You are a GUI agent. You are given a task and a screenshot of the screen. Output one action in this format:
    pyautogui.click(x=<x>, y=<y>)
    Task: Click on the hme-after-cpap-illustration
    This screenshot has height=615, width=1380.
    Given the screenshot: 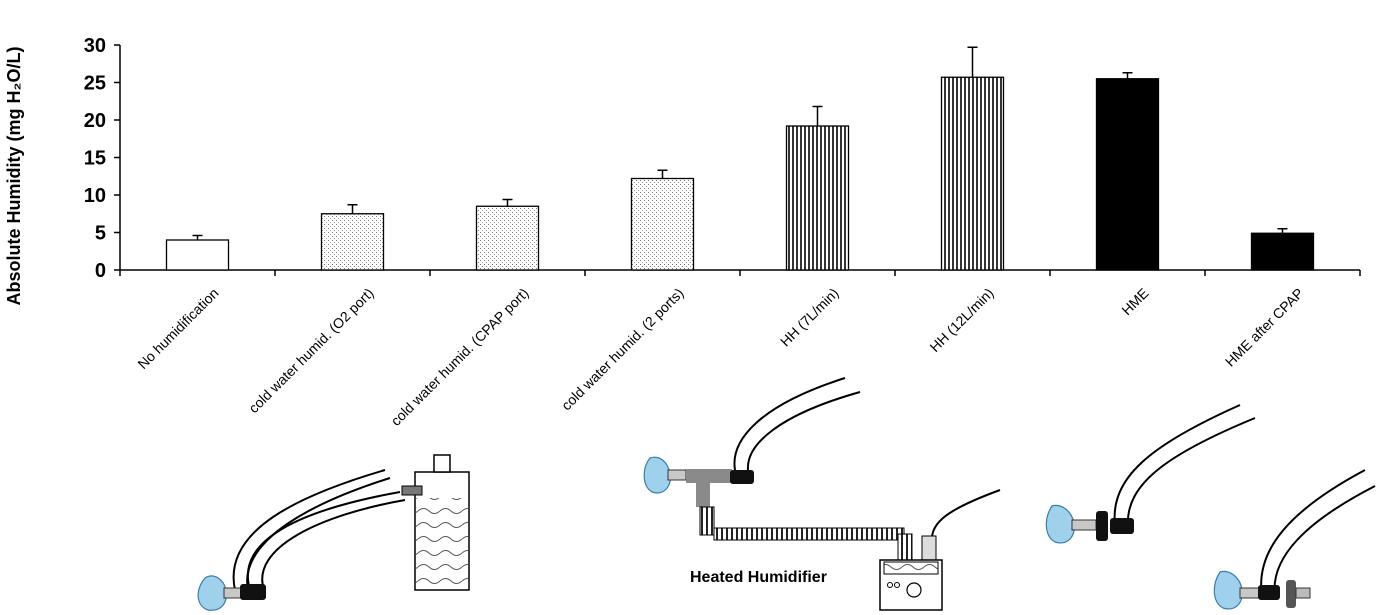 What is the action you would take?
    pyautogui.click(x=1294, y=539)
    